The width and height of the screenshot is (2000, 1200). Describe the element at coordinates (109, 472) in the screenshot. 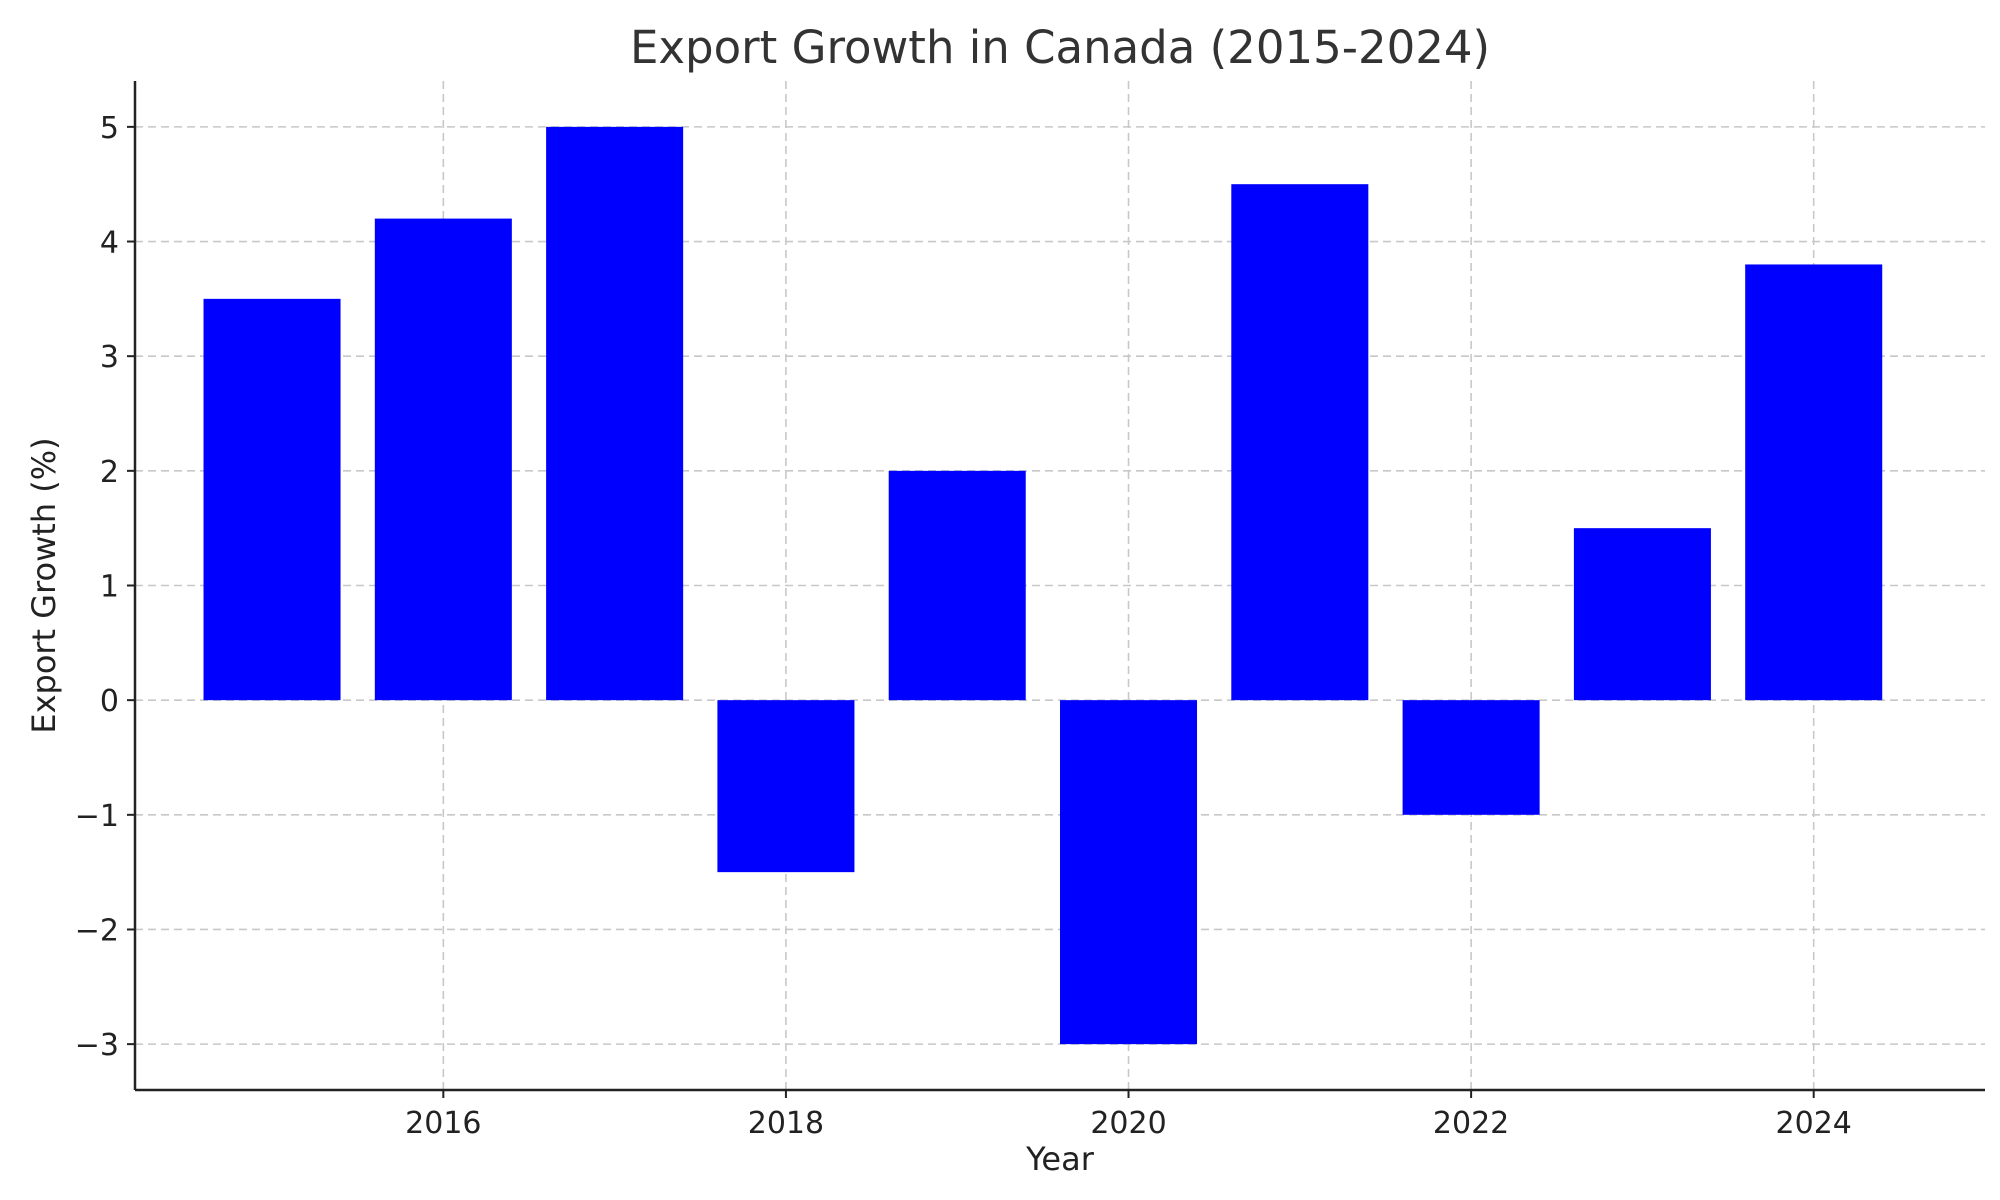

I see `y-tick-label: 2` at that location.